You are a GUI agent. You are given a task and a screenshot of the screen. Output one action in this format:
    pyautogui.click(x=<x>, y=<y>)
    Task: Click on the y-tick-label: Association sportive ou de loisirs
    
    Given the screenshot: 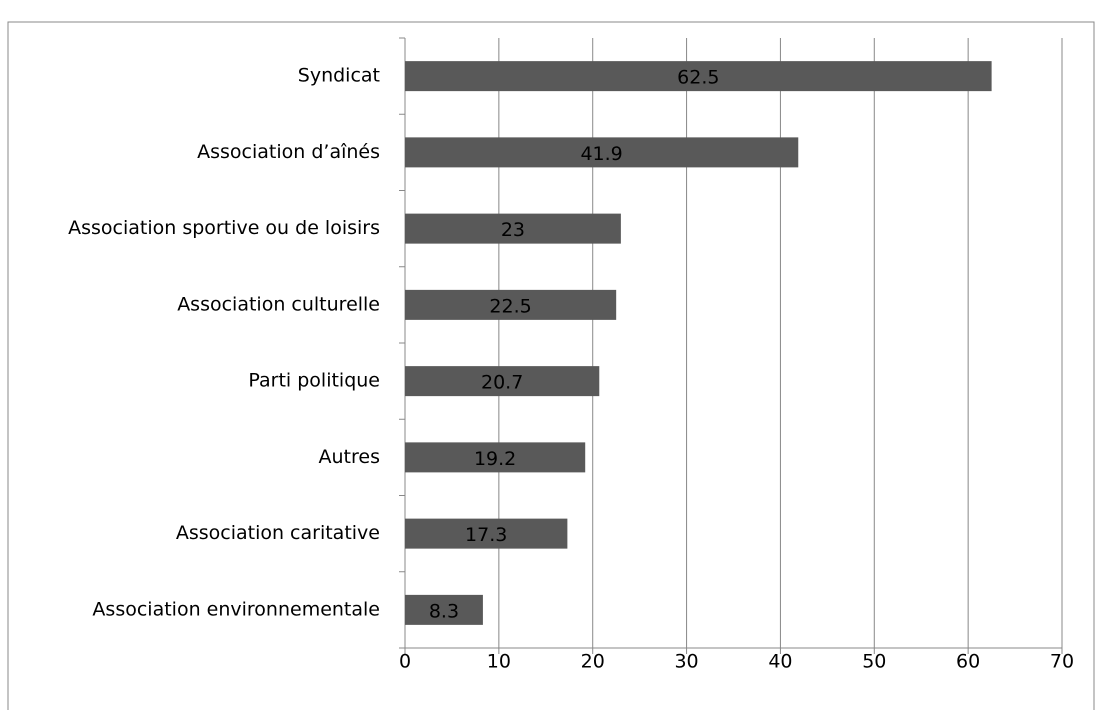 What is the action you would take?
    pyautogui.click(x=224, y=228)
    